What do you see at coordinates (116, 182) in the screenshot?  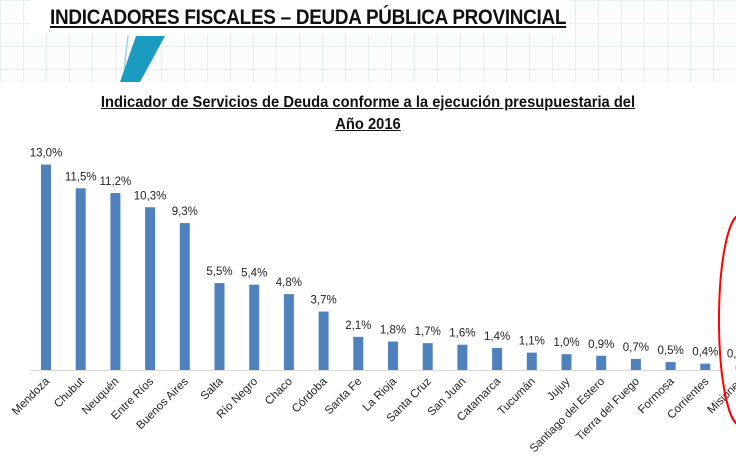 I see `data-label: 11,2%` at bounding box center [116, 182].